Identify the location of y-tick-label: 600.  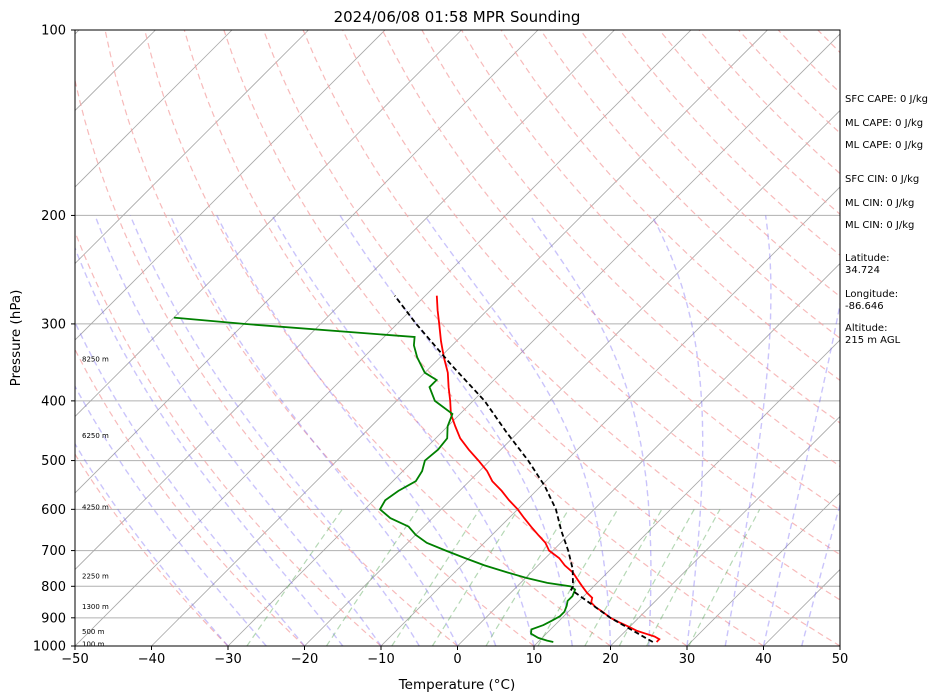
(53, 510).